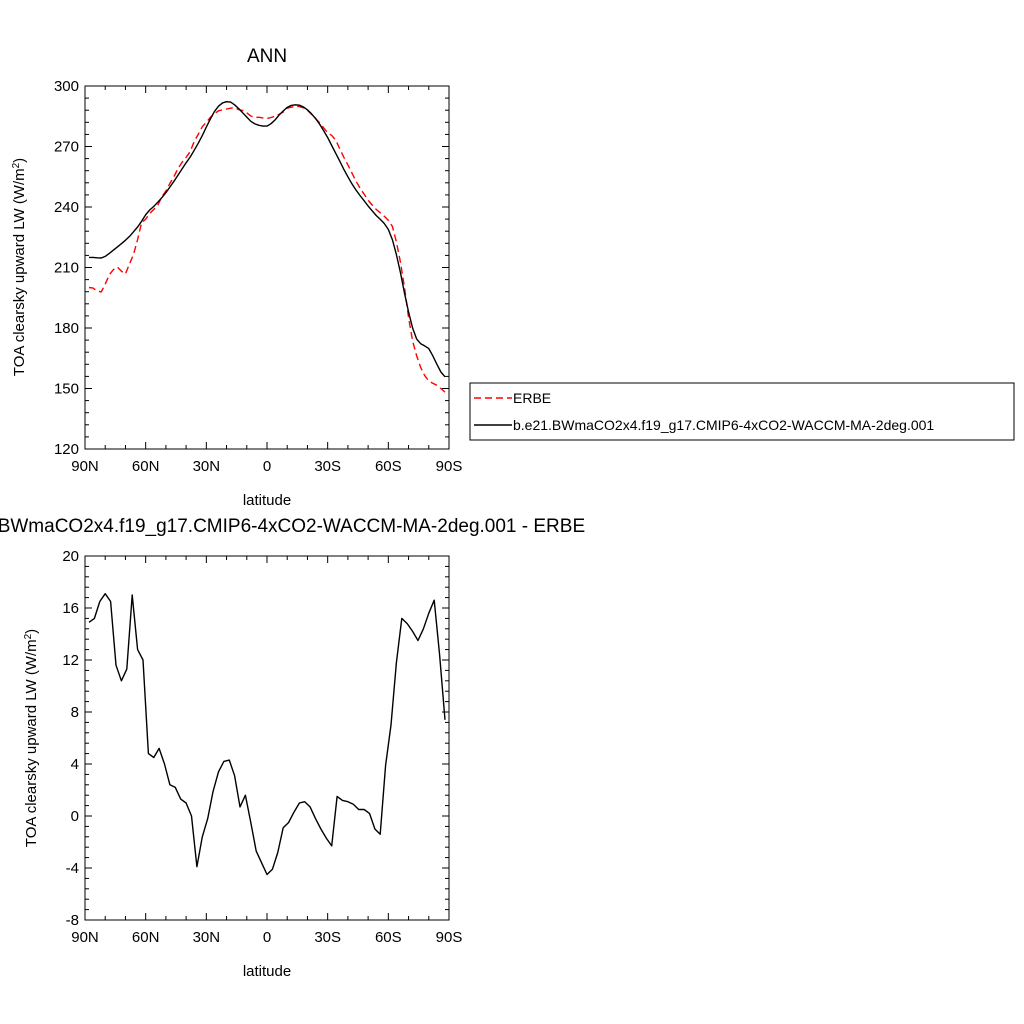 Image resolution: width=1024 pixels, height=1024 pixels. What do you see at coordinates (267, 56) in the screenshot?
I see `top-panel-title: ANN` at bounding box center [267, 56].